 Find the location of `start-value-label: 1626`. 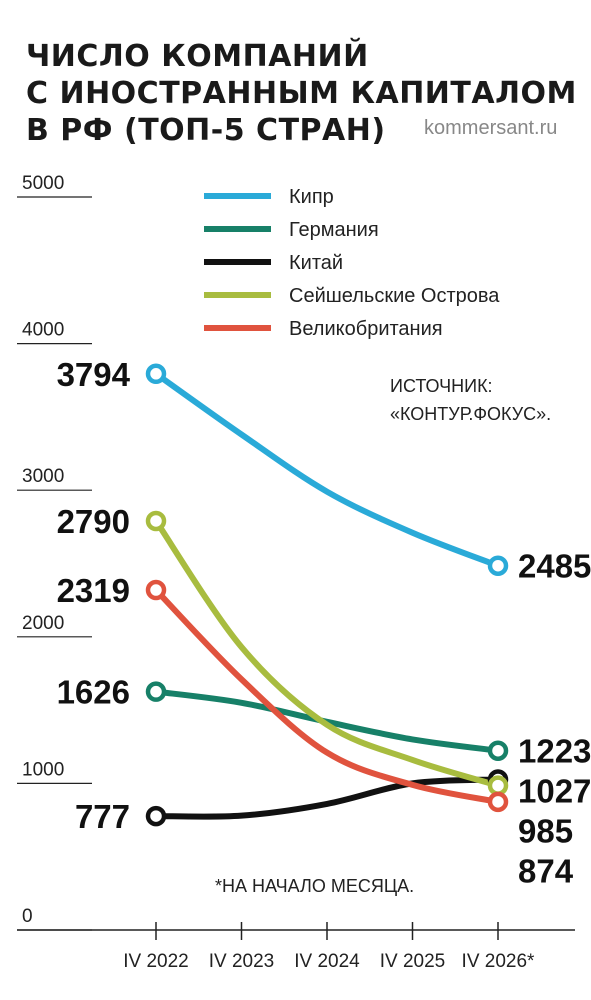

start-value-label: 1626 is located at coordinates (93, 692).